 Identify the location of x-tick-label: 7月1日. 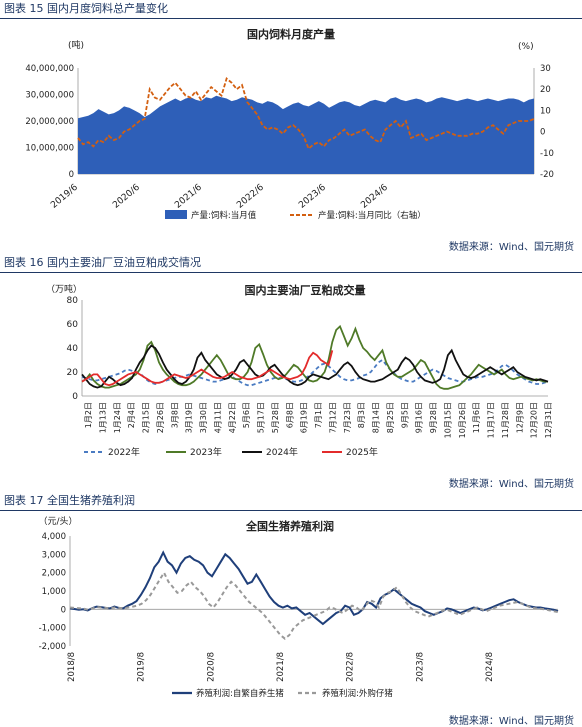
(318, 415).